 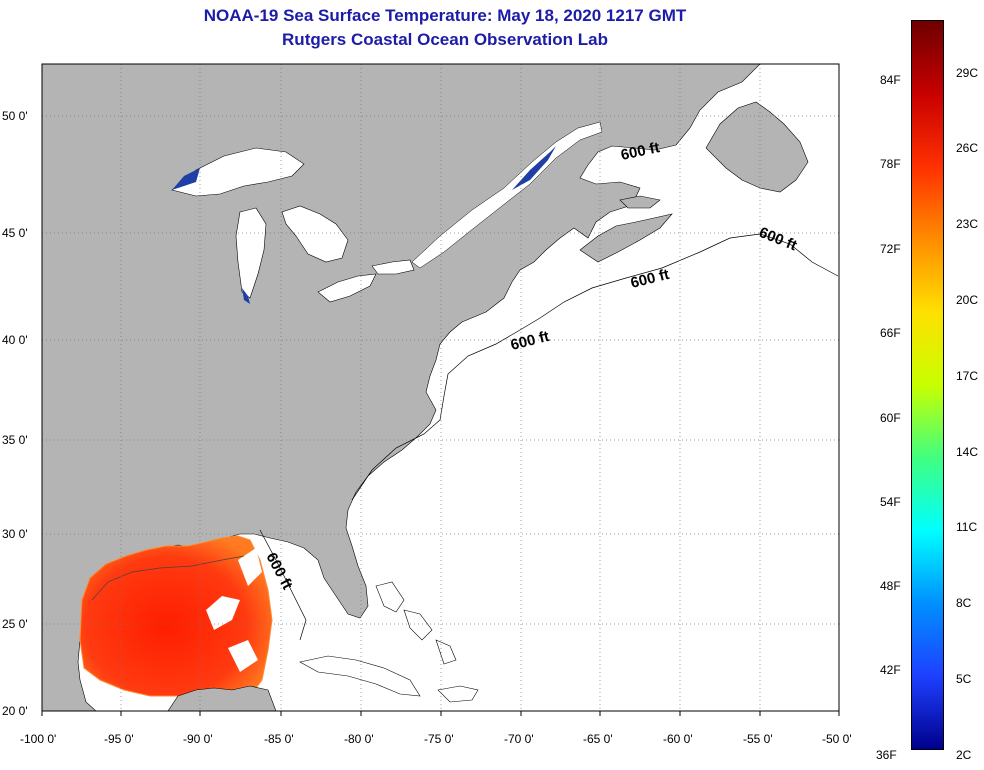 What do you see at coordinates (967, 527) in the screenshot?
I see `colorbar-c-label: 11C` at bounding box center [967, 527].